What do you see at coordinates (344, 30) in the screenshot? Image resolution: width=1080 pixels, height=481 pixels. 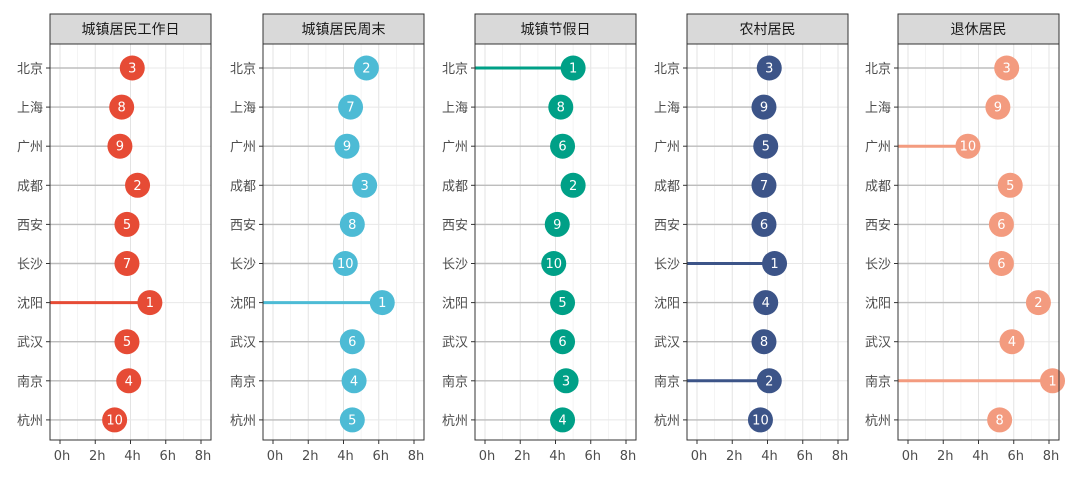 I see `panel-title: 城镇居民周末` at bounding box center [344, 30].